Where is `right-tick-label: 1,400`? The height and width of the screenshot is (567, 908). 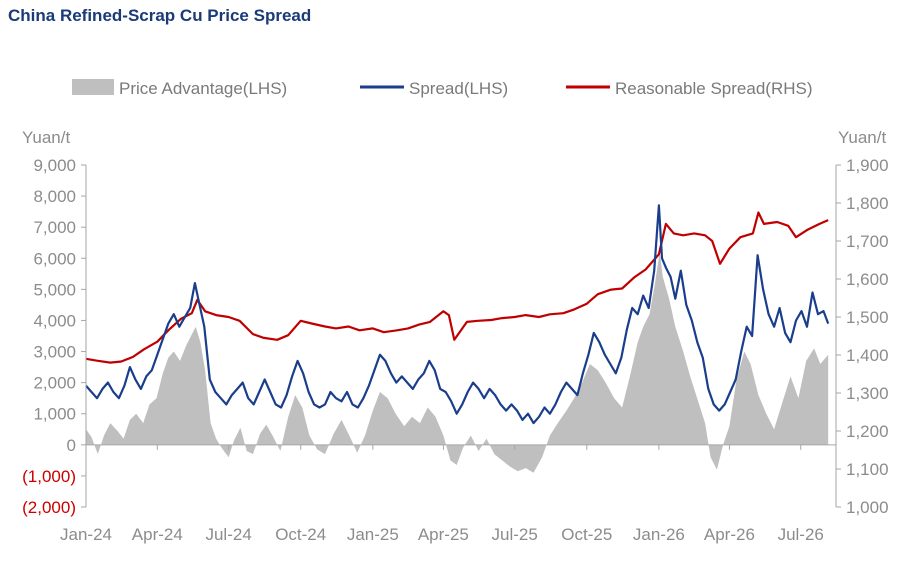
right-tick-label: 1,400 is located at coordinates (867, 355).